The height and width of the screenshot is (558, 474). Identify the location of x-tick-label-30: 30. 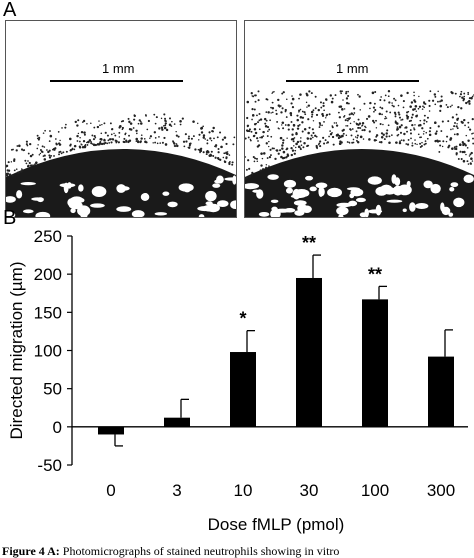
(309, 490).